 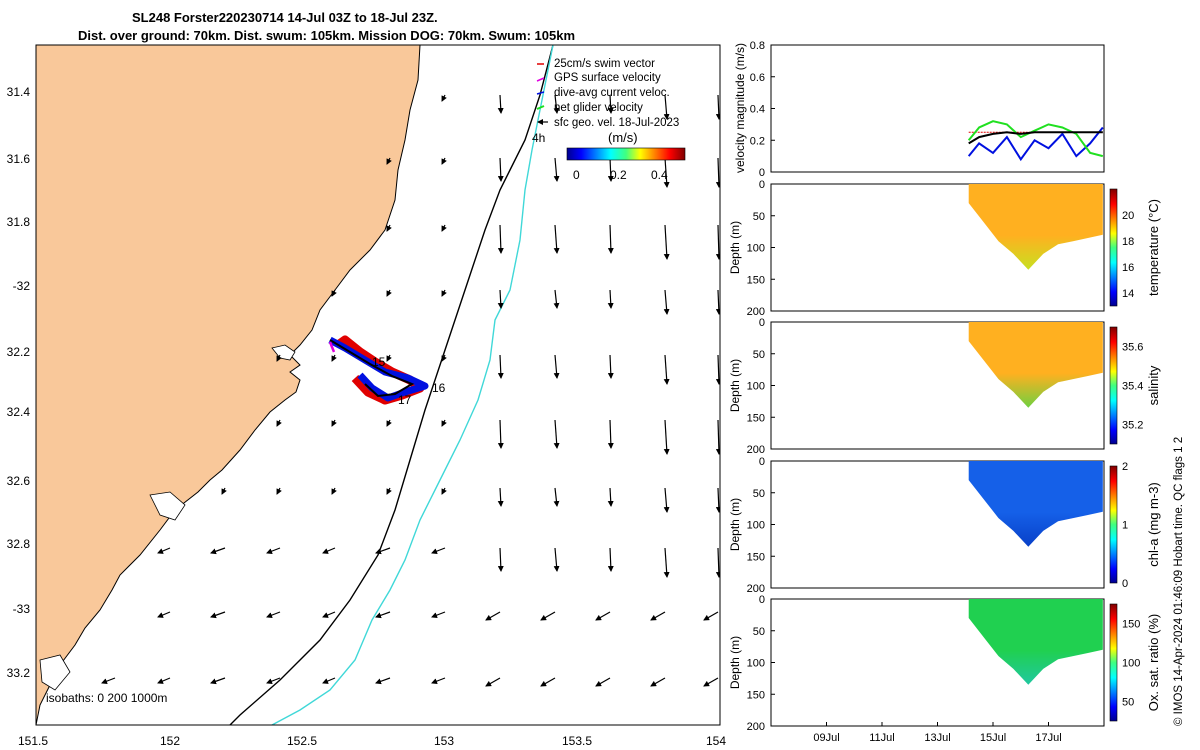 I want to click on x-tick-152: 152, so click(x=170, y=741).